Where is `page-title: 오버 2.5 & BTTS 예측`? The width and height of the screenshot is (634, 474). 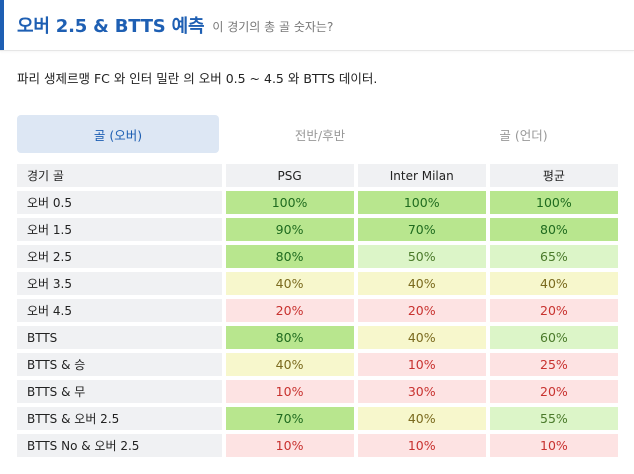
page-title: 오버 2.5 & BTTS 예측 is located at coordinates (111, 26).